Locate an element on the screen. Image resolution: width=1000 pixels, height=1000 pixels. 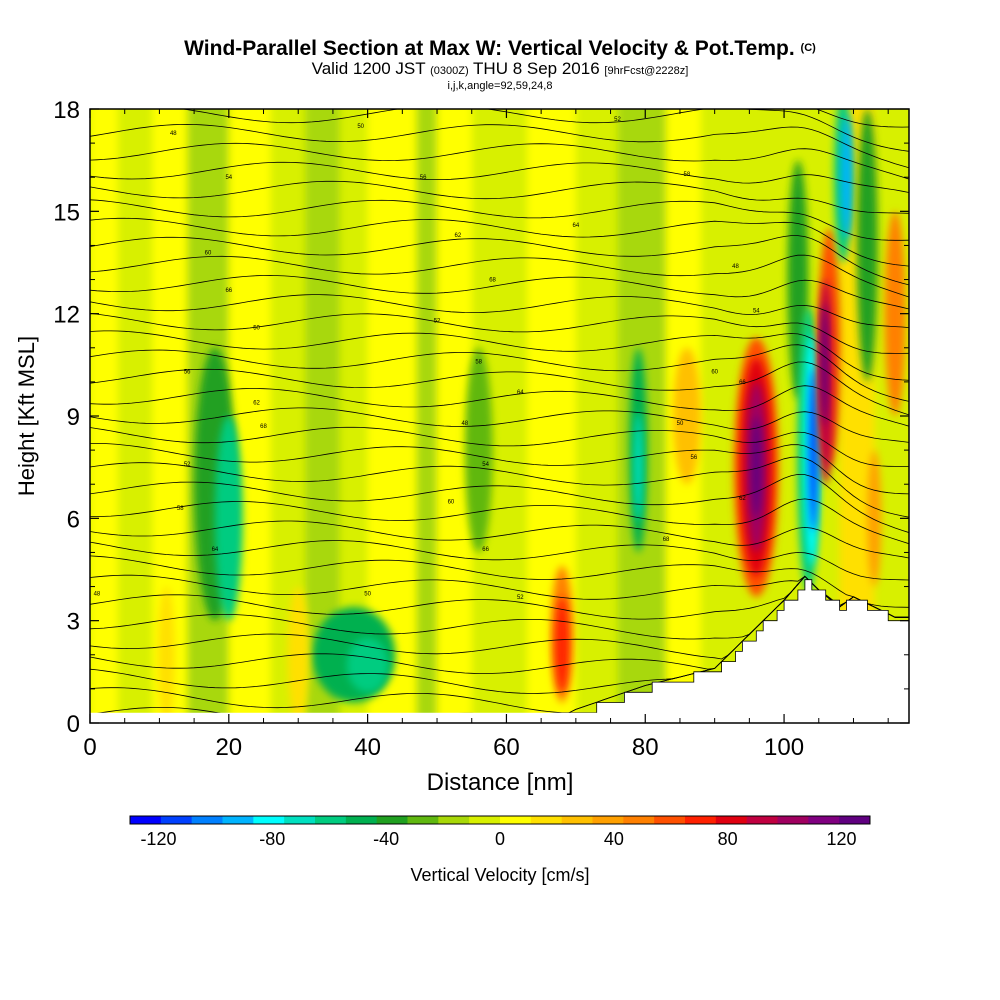
ground-strip is located at coordinates (499, 717).